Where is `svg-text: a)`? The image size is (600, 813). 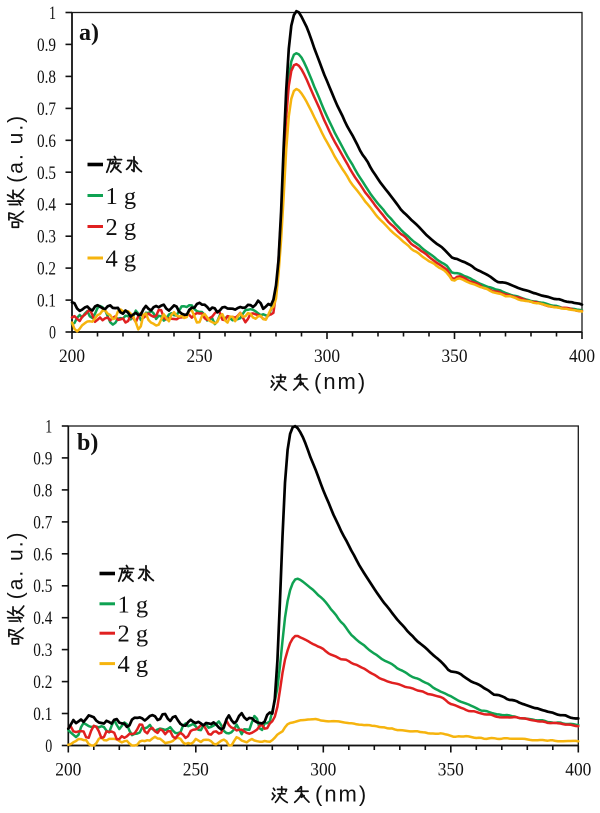
svg-text: a) is located at coordinates (89, 33).